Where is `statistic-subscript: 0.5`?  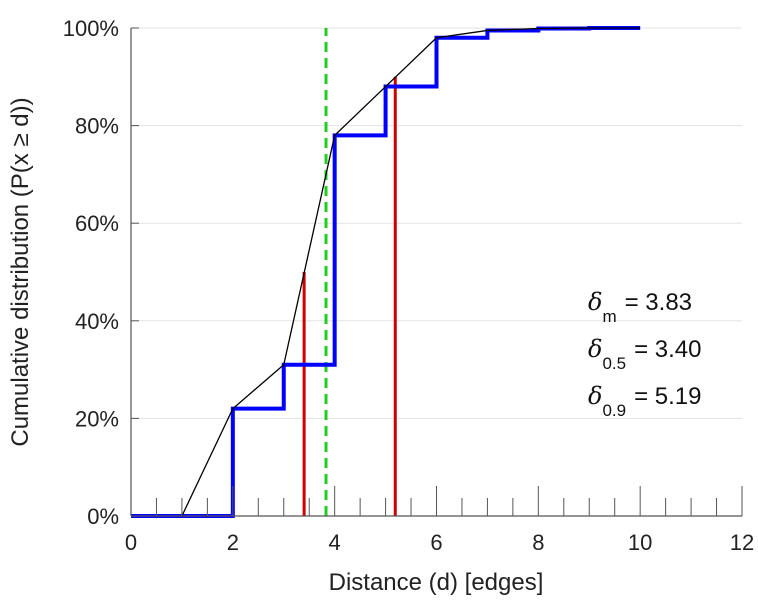 statistic-subscript: 0.5 is located at coordinates (614, 363).